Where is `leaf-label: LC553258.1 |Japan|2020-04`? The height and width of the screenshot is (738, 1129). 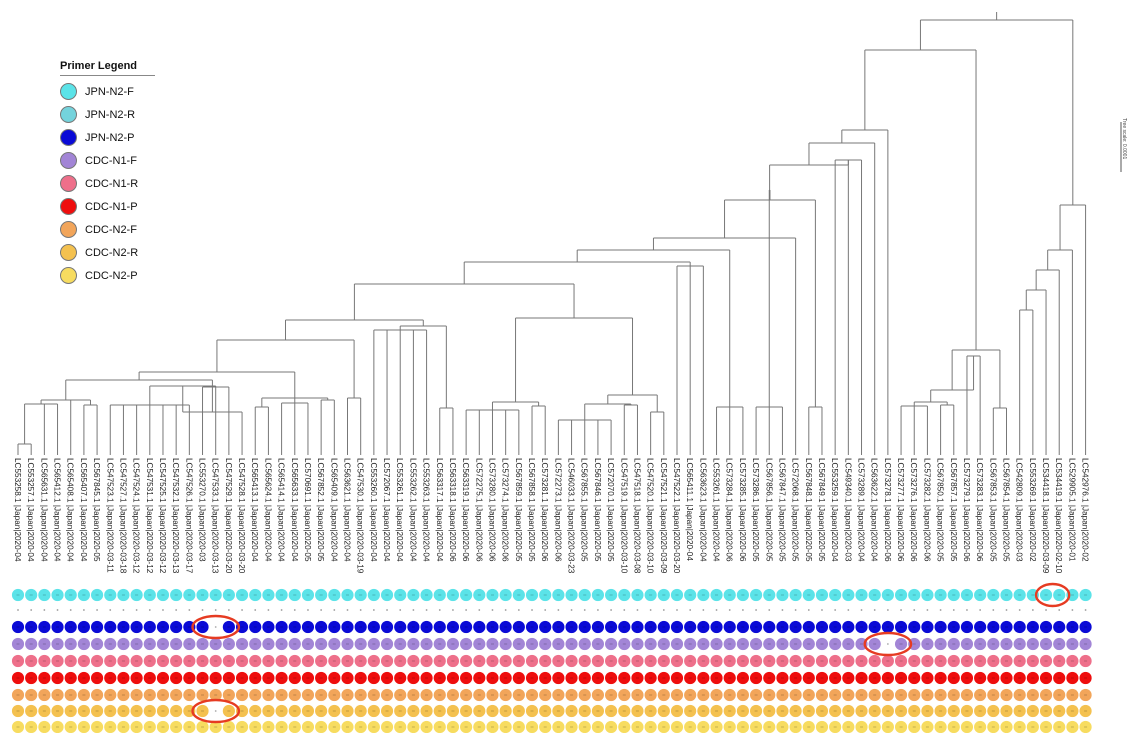
leaf-label: LC553258.1 |Japan|2020-04 is located at coordinates (17, 510).